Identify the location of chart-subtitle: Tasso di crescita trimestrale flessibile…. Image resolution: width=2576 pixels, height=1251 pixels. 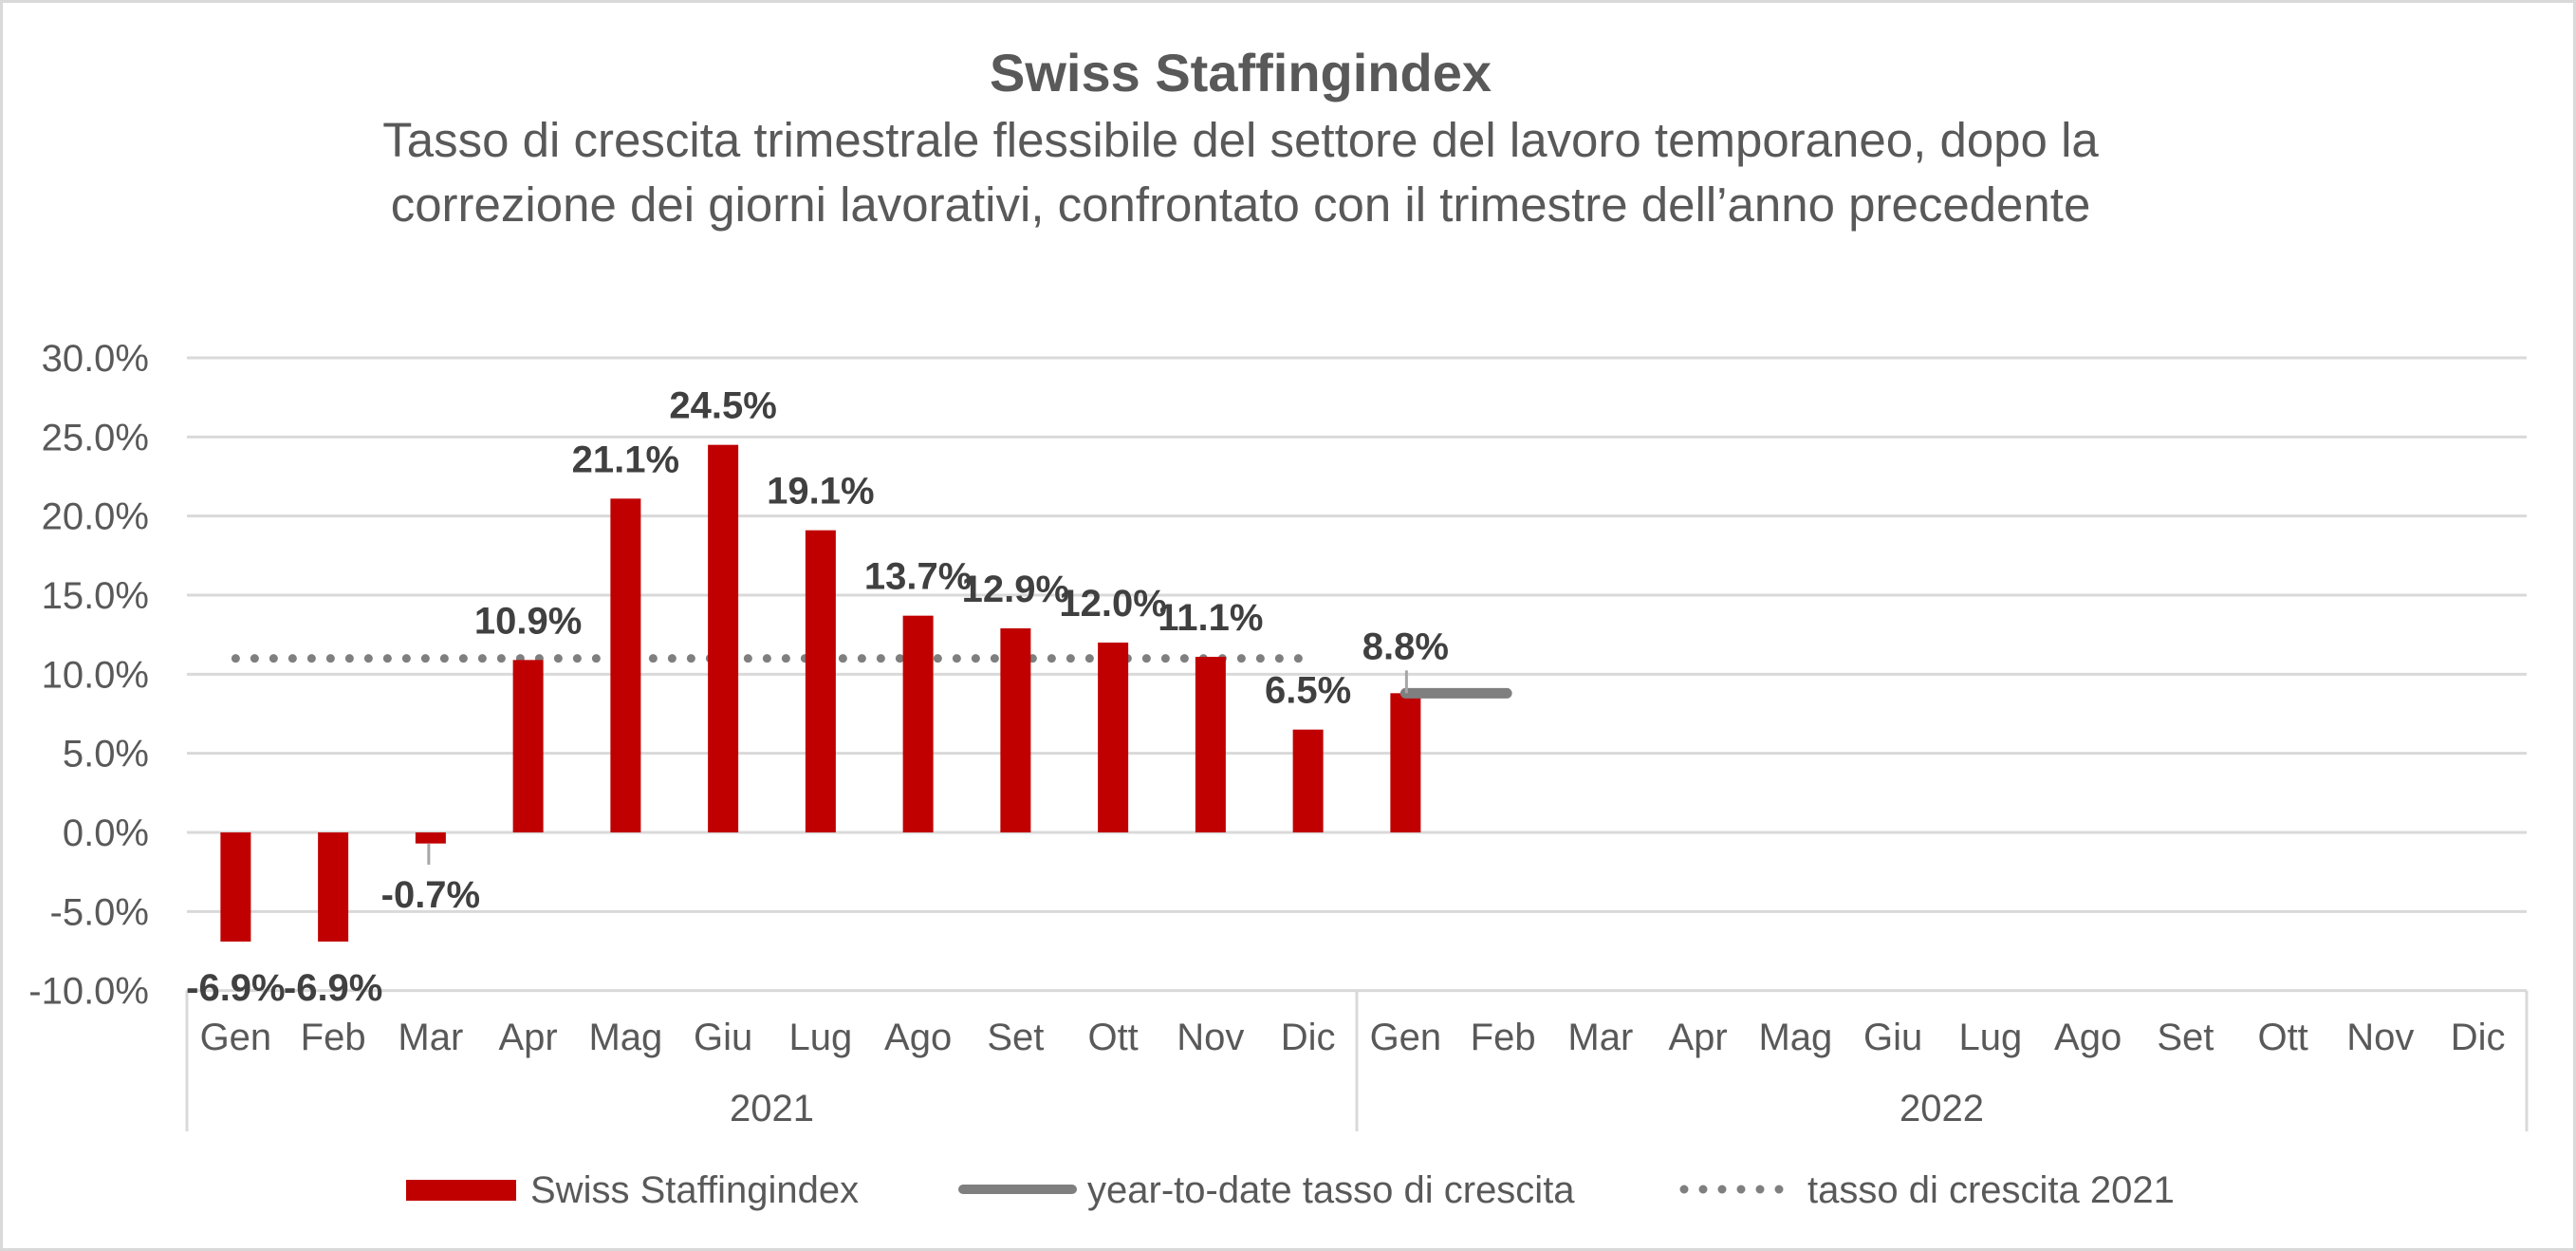
(1240, 172).